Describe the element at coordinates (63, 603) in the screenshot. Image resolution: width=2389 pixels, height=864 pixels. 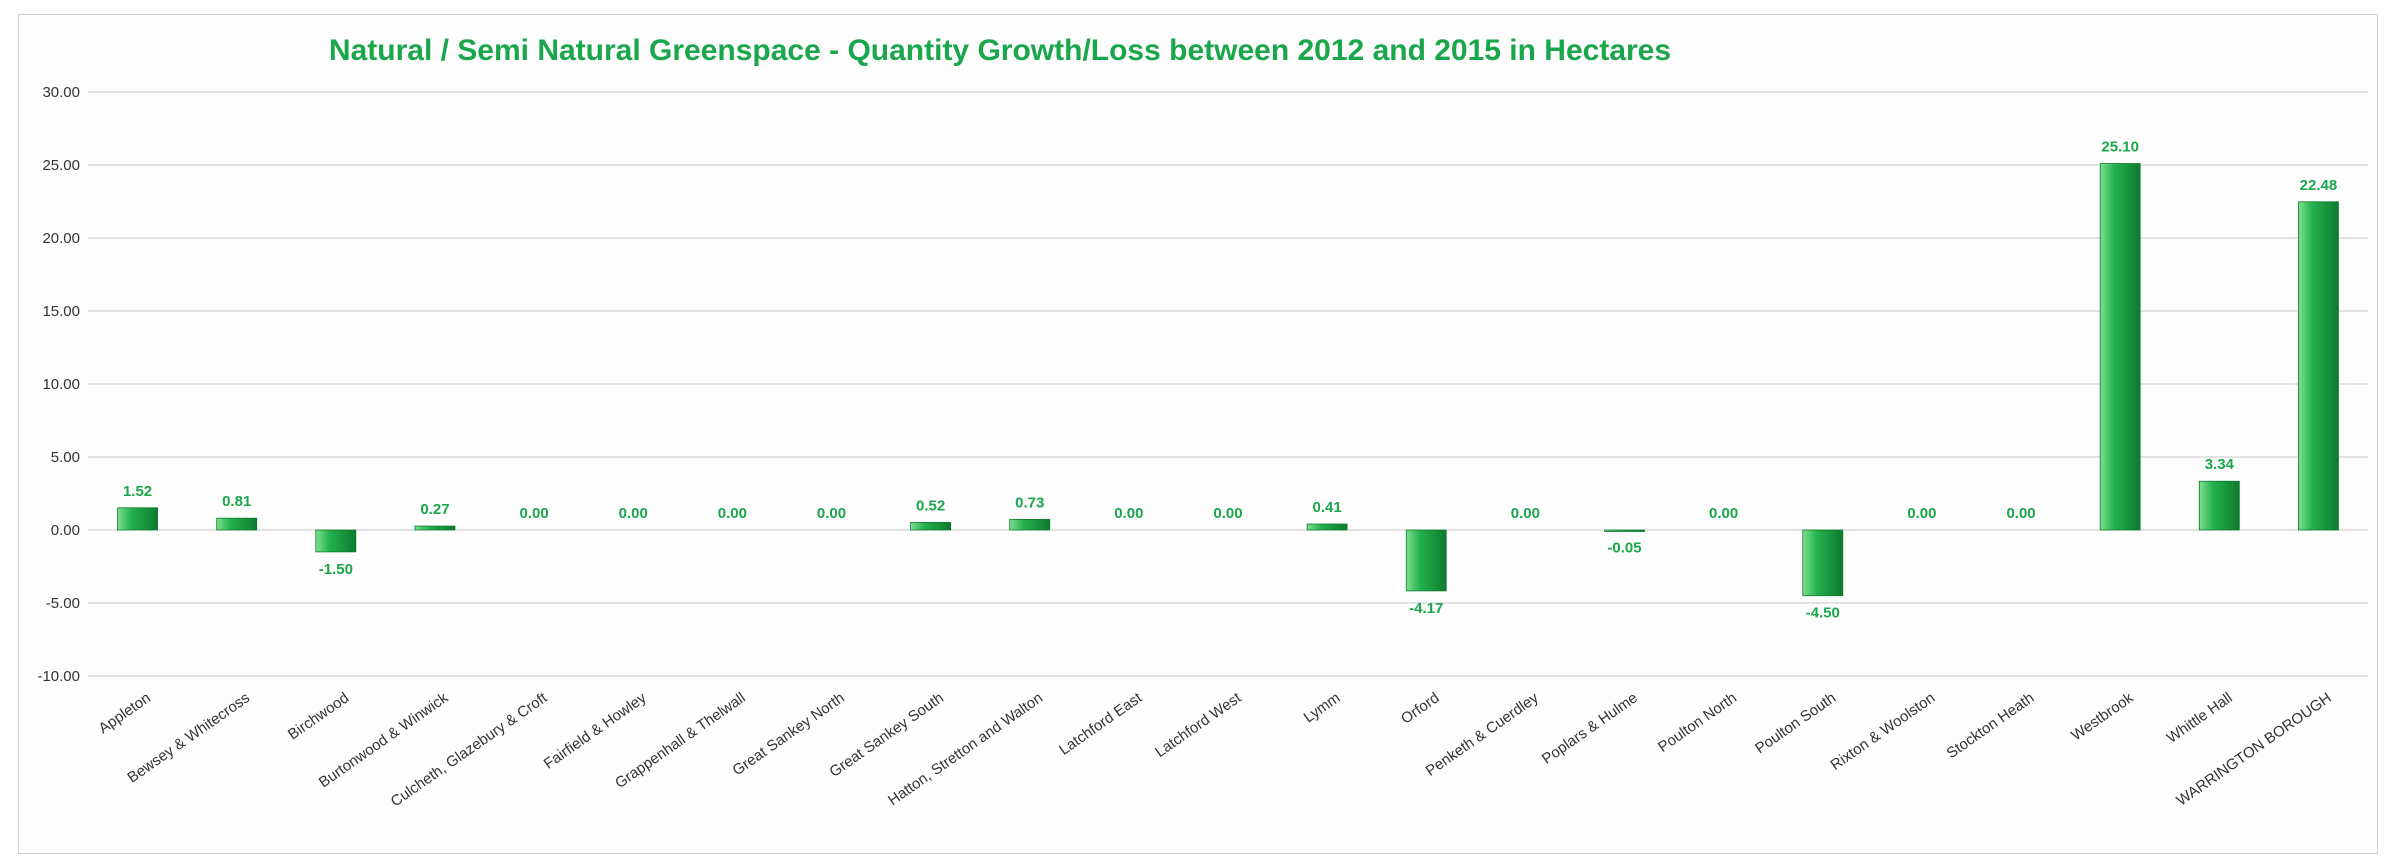
I see `y-tick-label: -5.00` at that location.